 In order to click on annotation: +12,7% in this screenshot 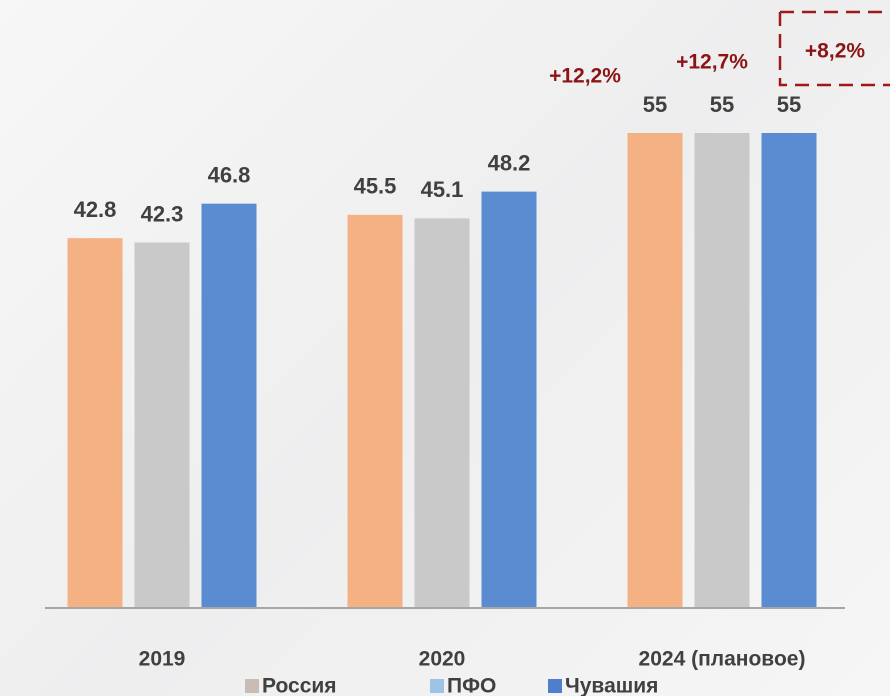, I will do `click(712, 62)`.